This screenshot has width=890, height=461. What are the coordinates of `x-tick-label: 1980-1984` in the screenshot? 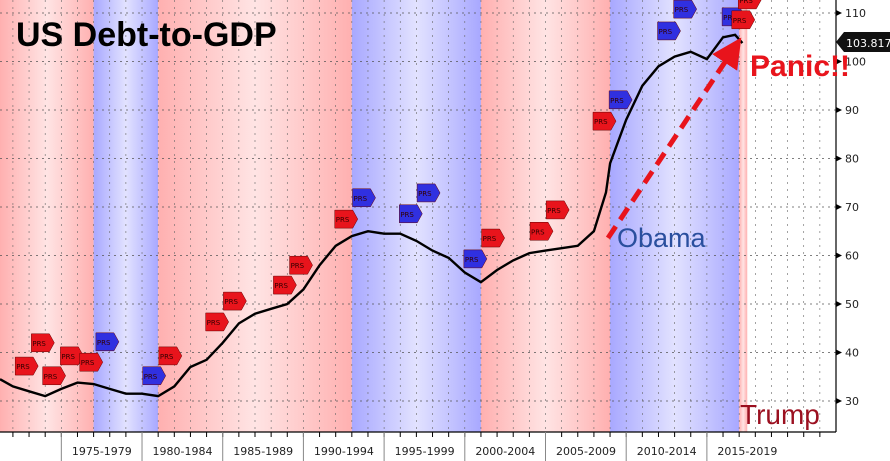 It's located at (183, 451).